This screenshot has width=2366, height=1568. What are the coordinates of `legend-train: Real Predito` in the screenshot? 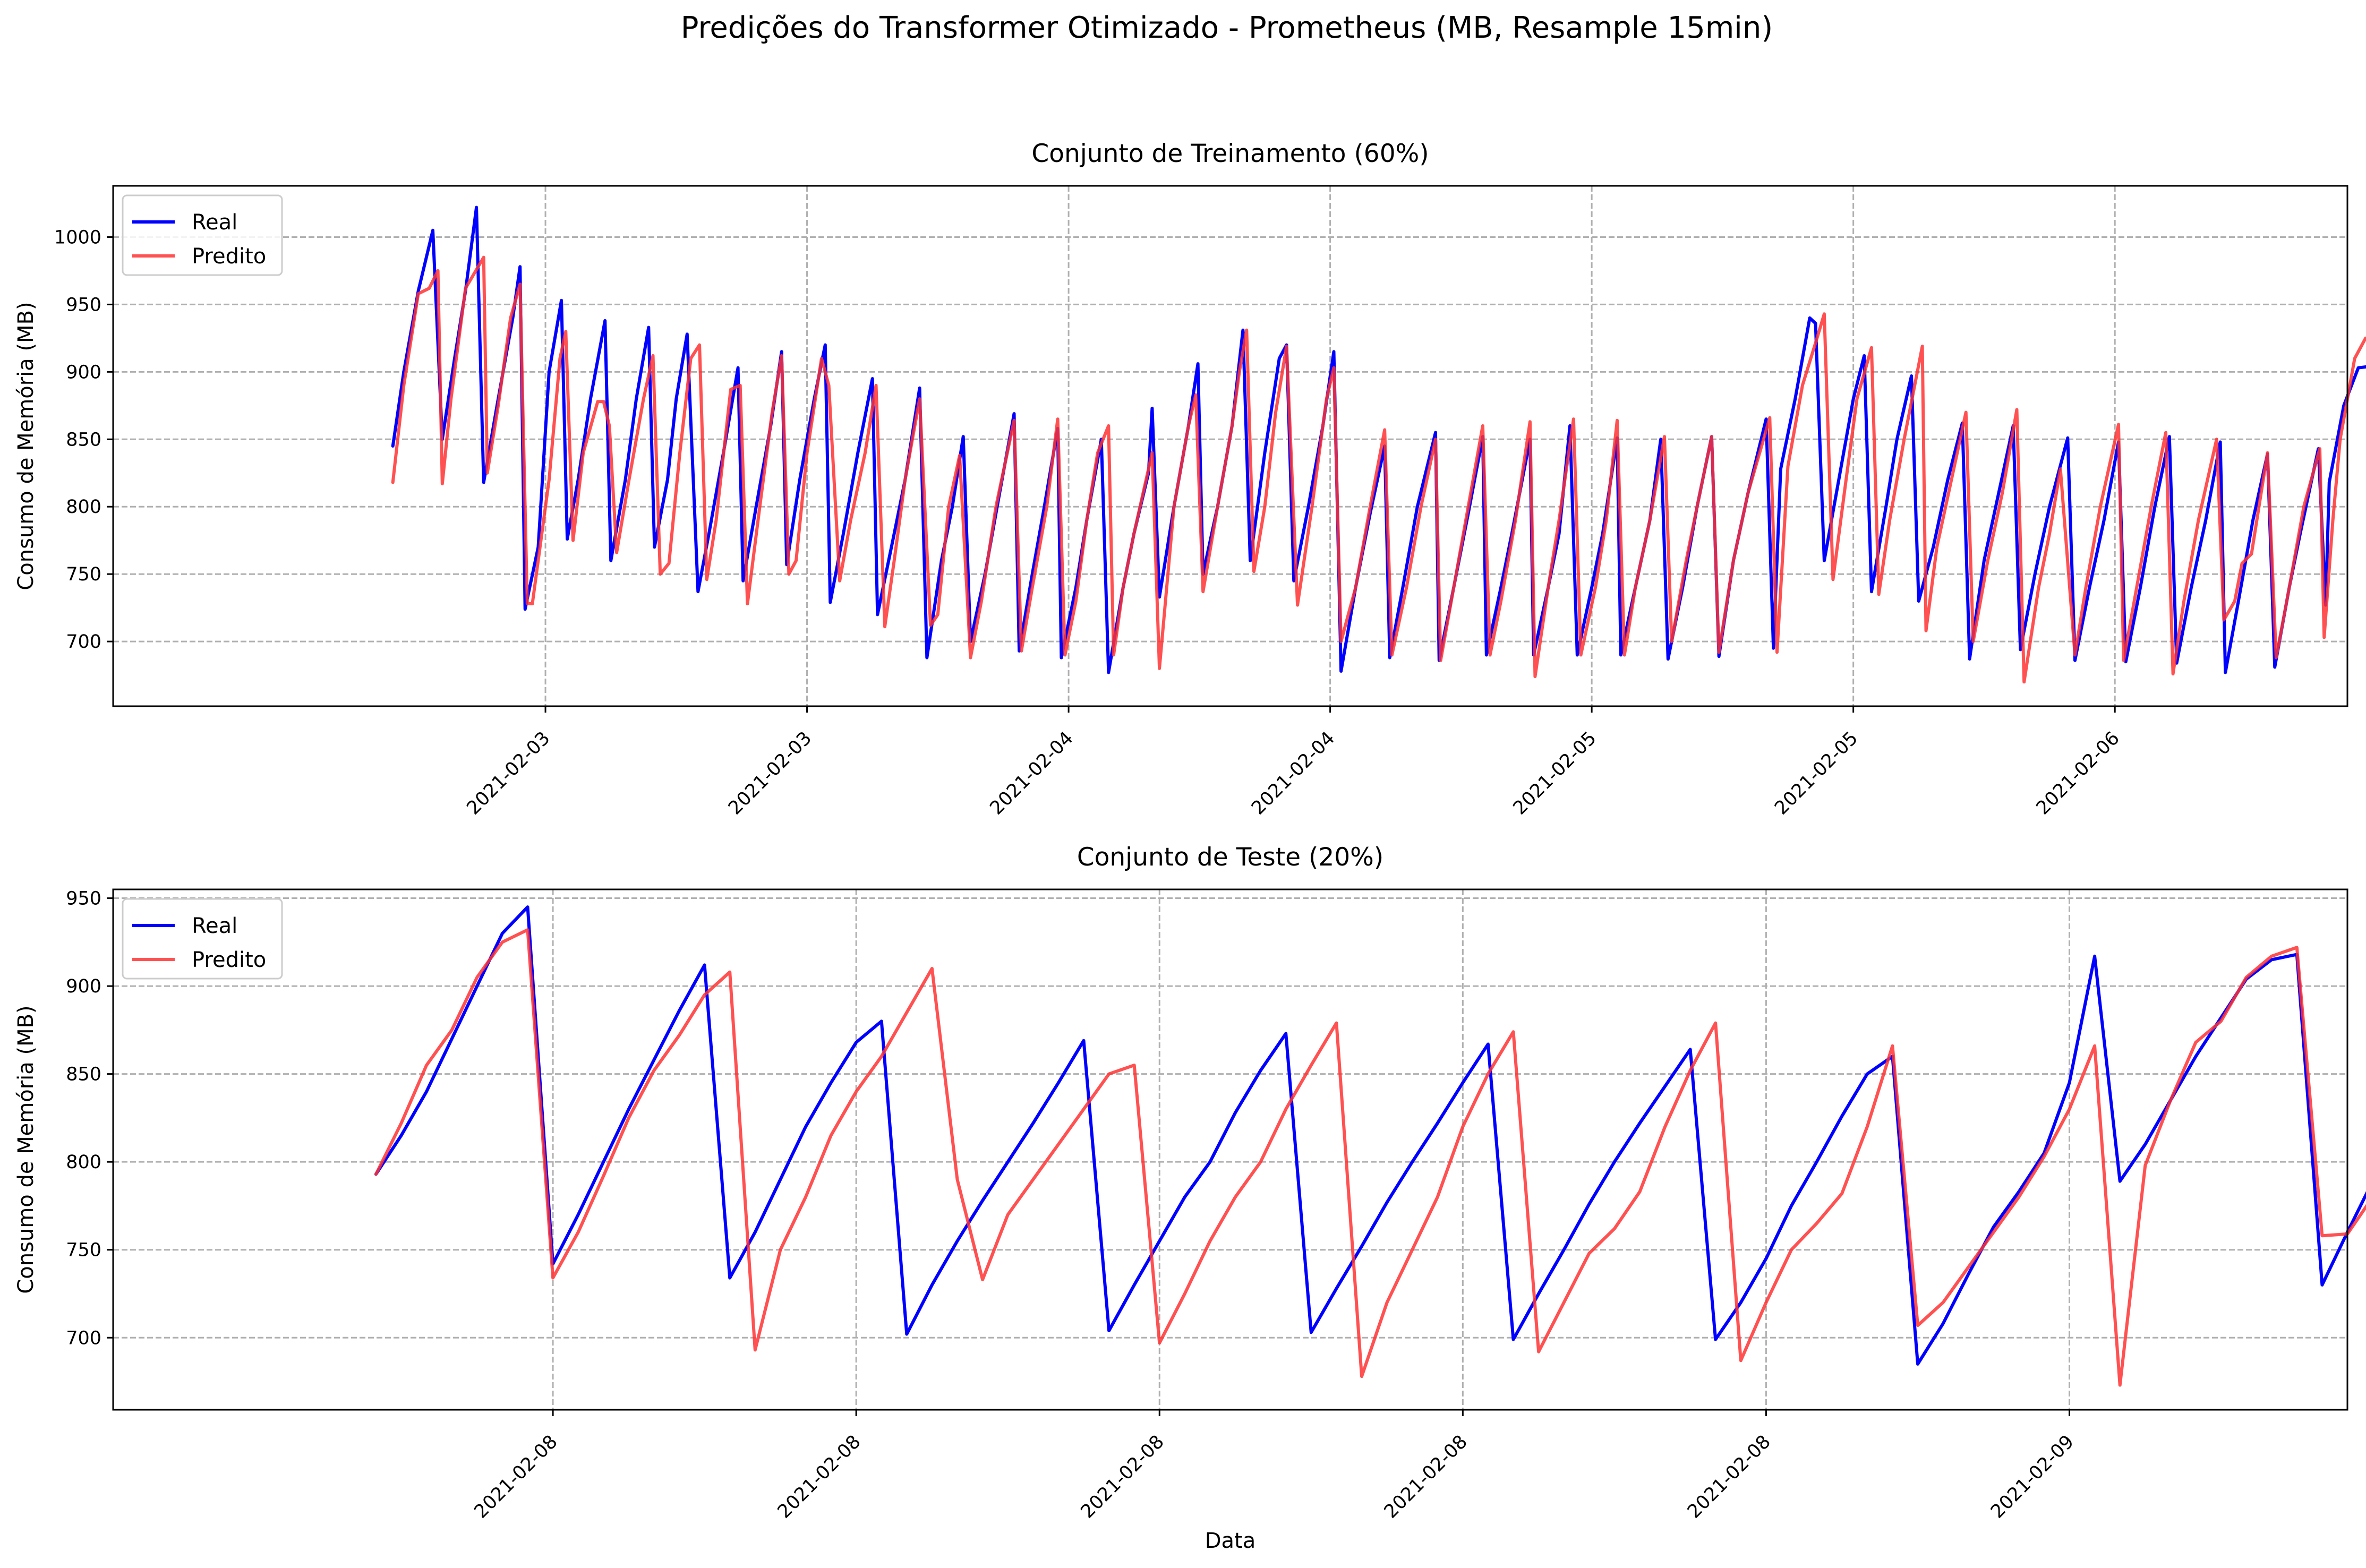 It's located at (202, 235).